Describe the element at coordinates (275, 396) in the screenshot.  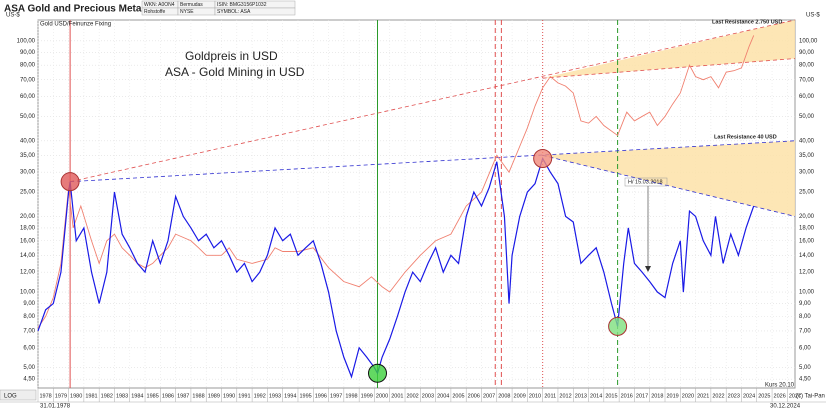
I see `x-tick-label: 1993` at that location.